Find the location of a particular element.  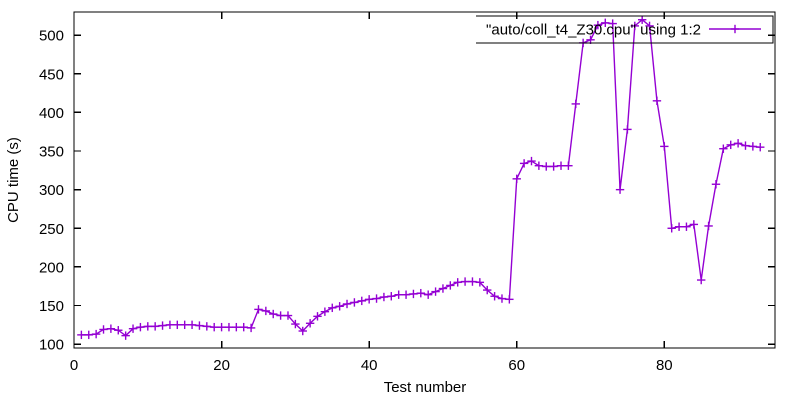

y-axis-title: CPU time (s) is located at coordinates (13, 180).